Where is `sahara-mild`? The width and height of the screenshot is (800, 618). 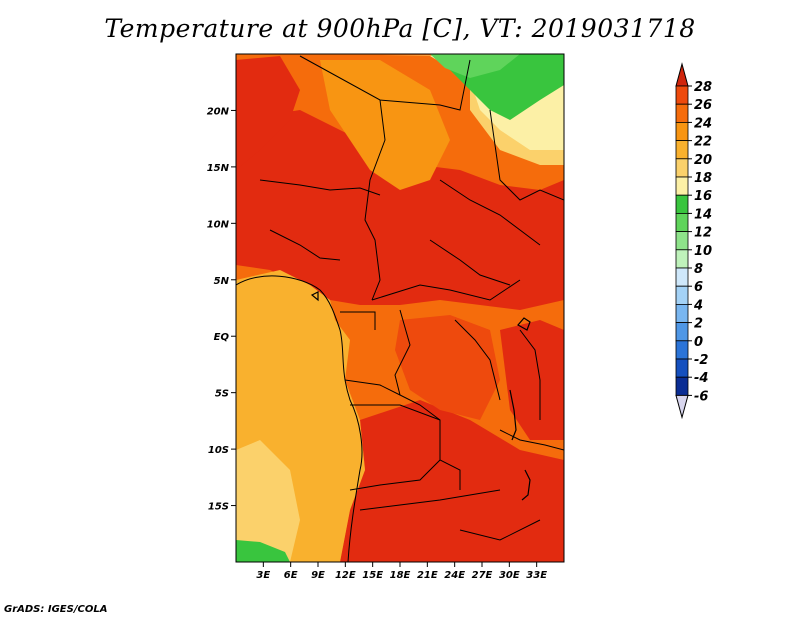 sahara-mild is located at coordinates (385, 125).